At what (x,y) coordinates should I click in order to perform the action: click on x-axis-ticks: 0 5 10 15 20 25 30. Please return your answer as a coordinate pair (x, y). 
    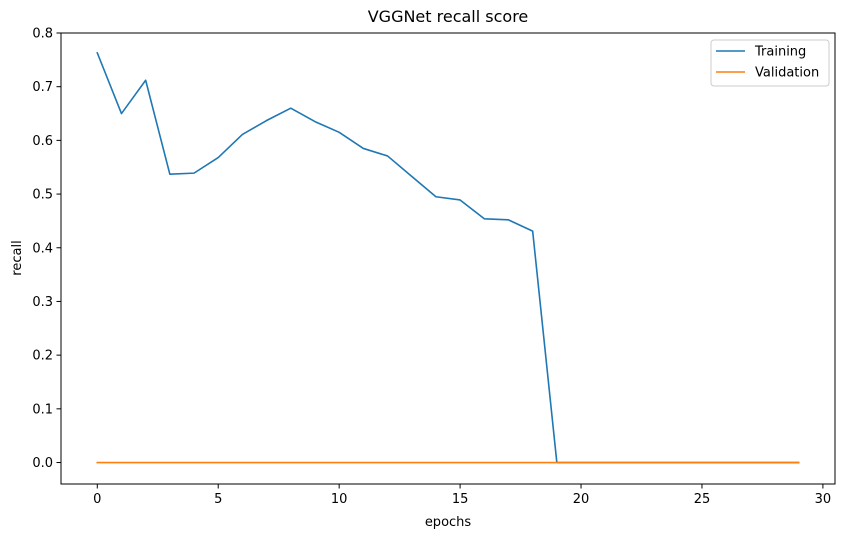
    Looking at the image, I should click on (462, 495).